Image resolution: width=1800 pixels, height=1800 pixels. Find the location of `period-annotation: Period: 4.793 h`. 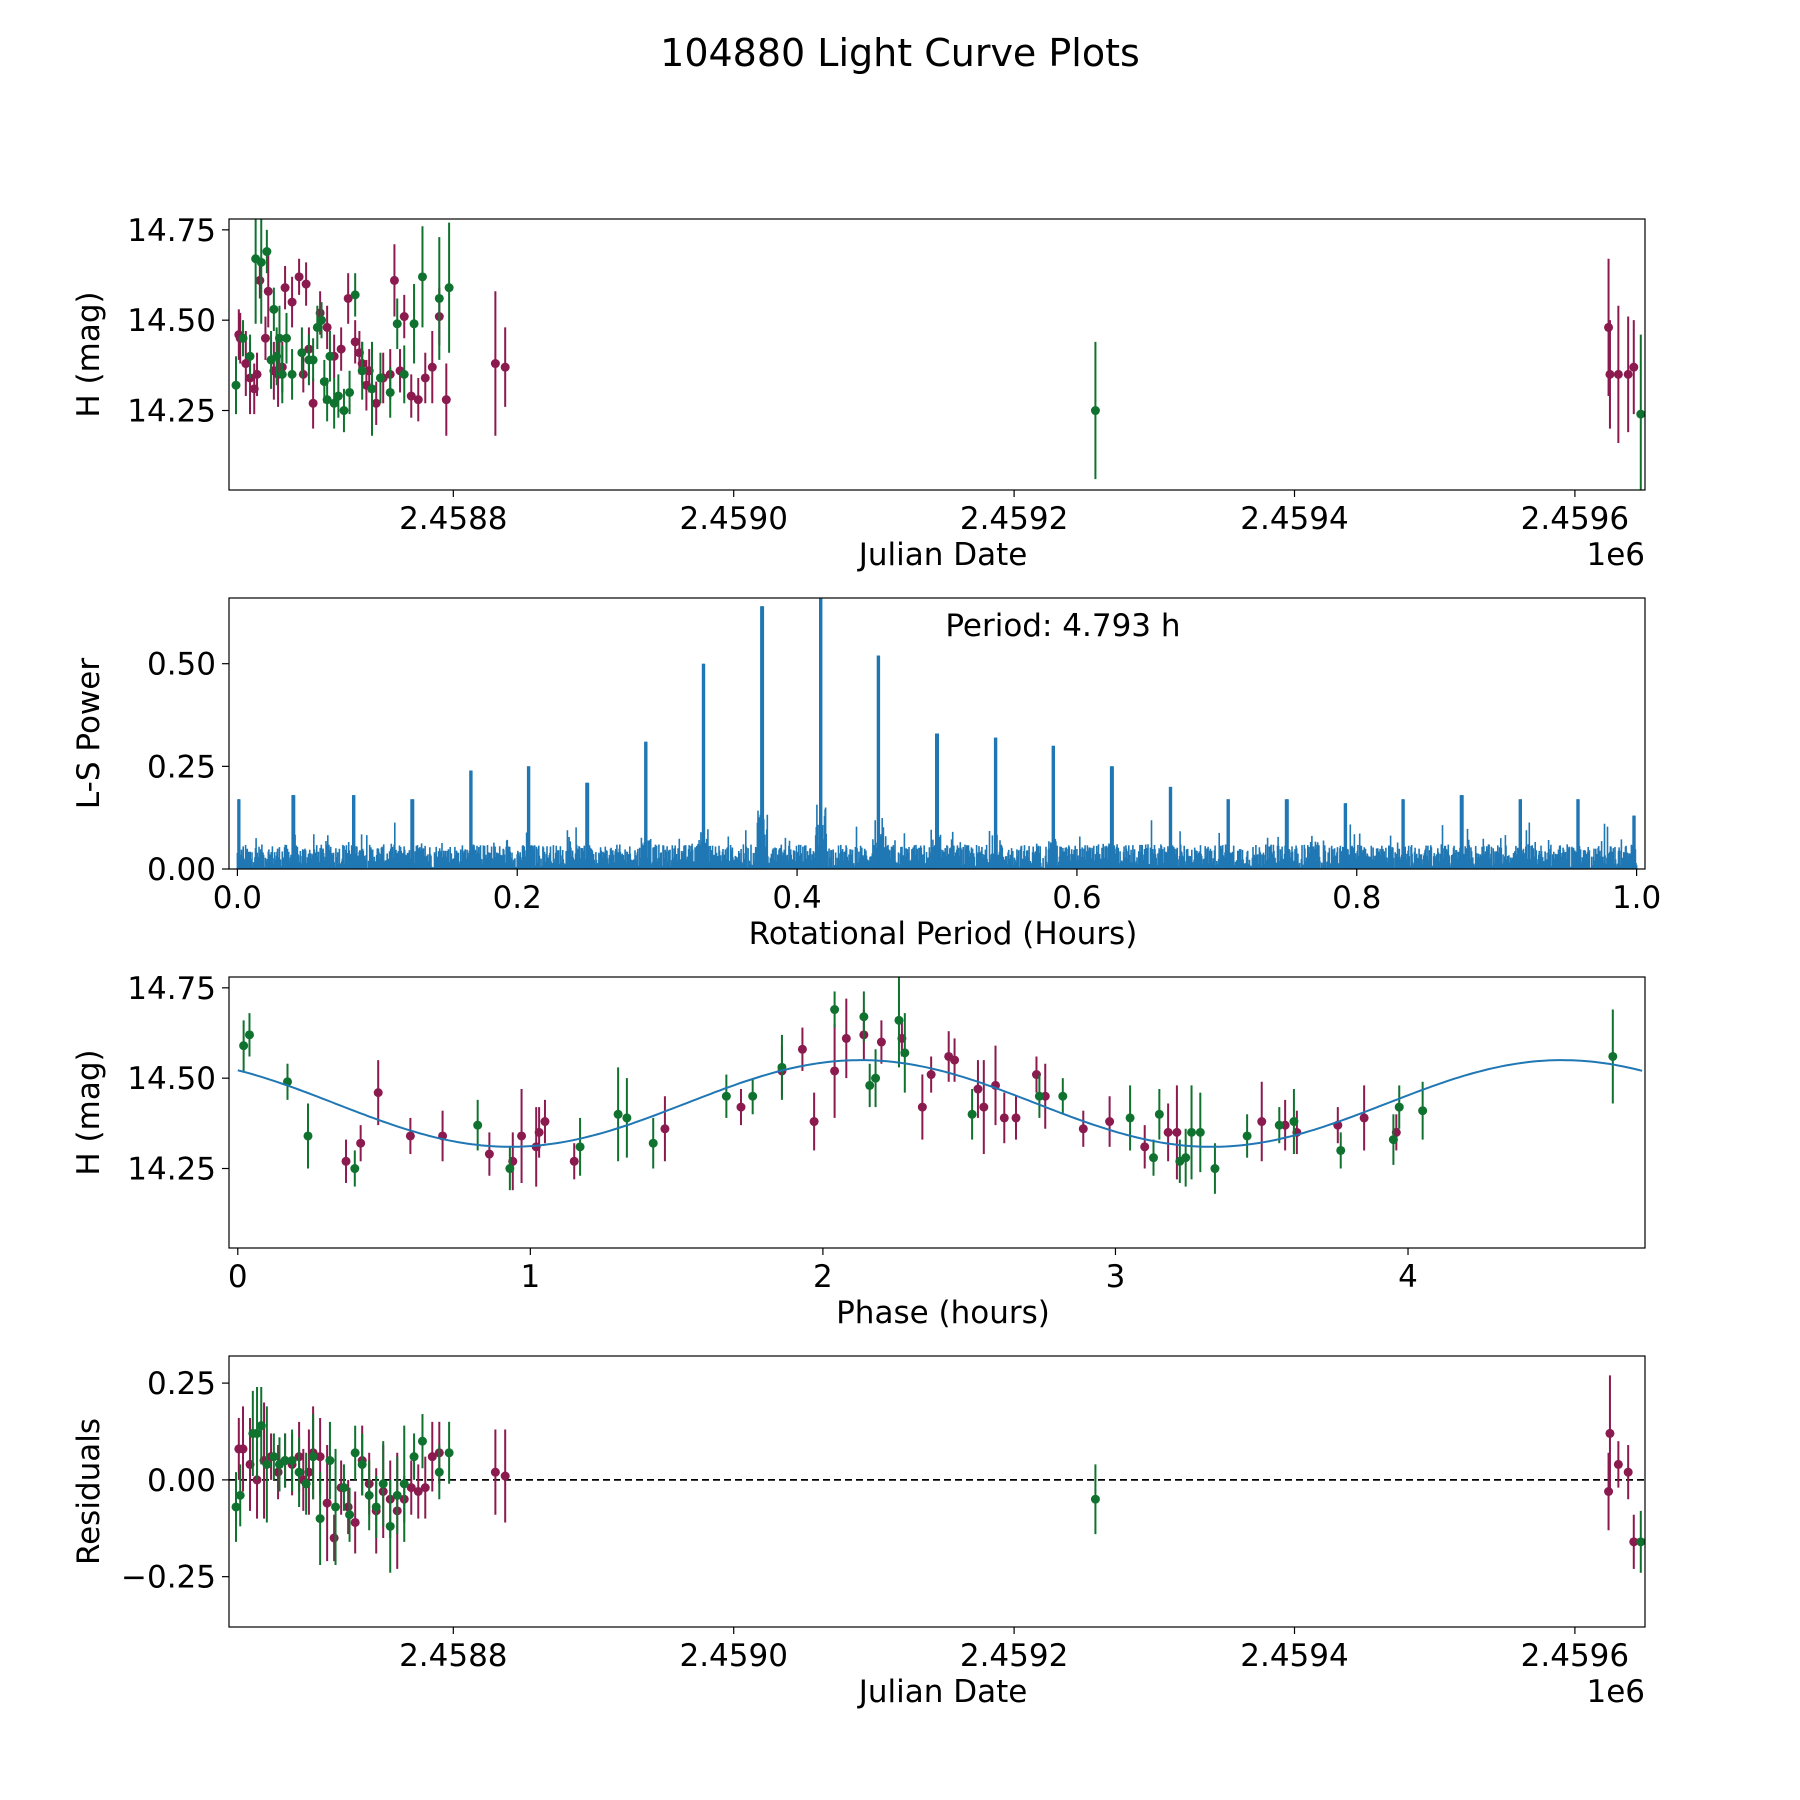

period-annotation: Period: 4.793 h is located at coordinates (1062, 626).